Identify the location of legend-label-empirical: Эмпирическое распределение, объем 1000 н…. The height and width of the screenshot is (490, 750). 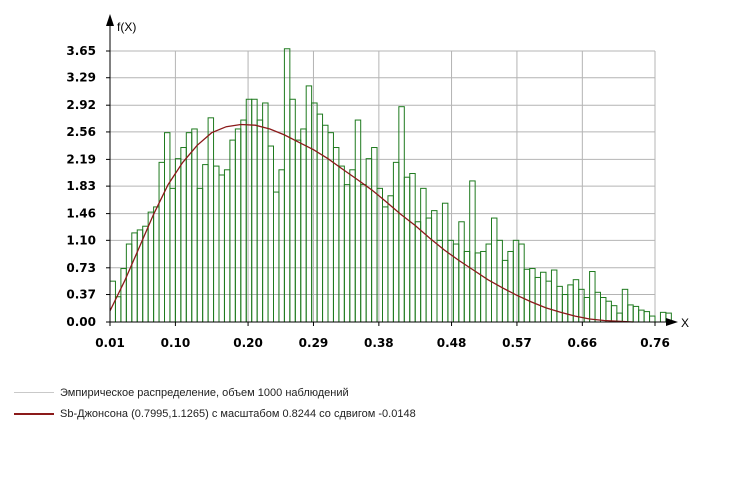
(204, 392).